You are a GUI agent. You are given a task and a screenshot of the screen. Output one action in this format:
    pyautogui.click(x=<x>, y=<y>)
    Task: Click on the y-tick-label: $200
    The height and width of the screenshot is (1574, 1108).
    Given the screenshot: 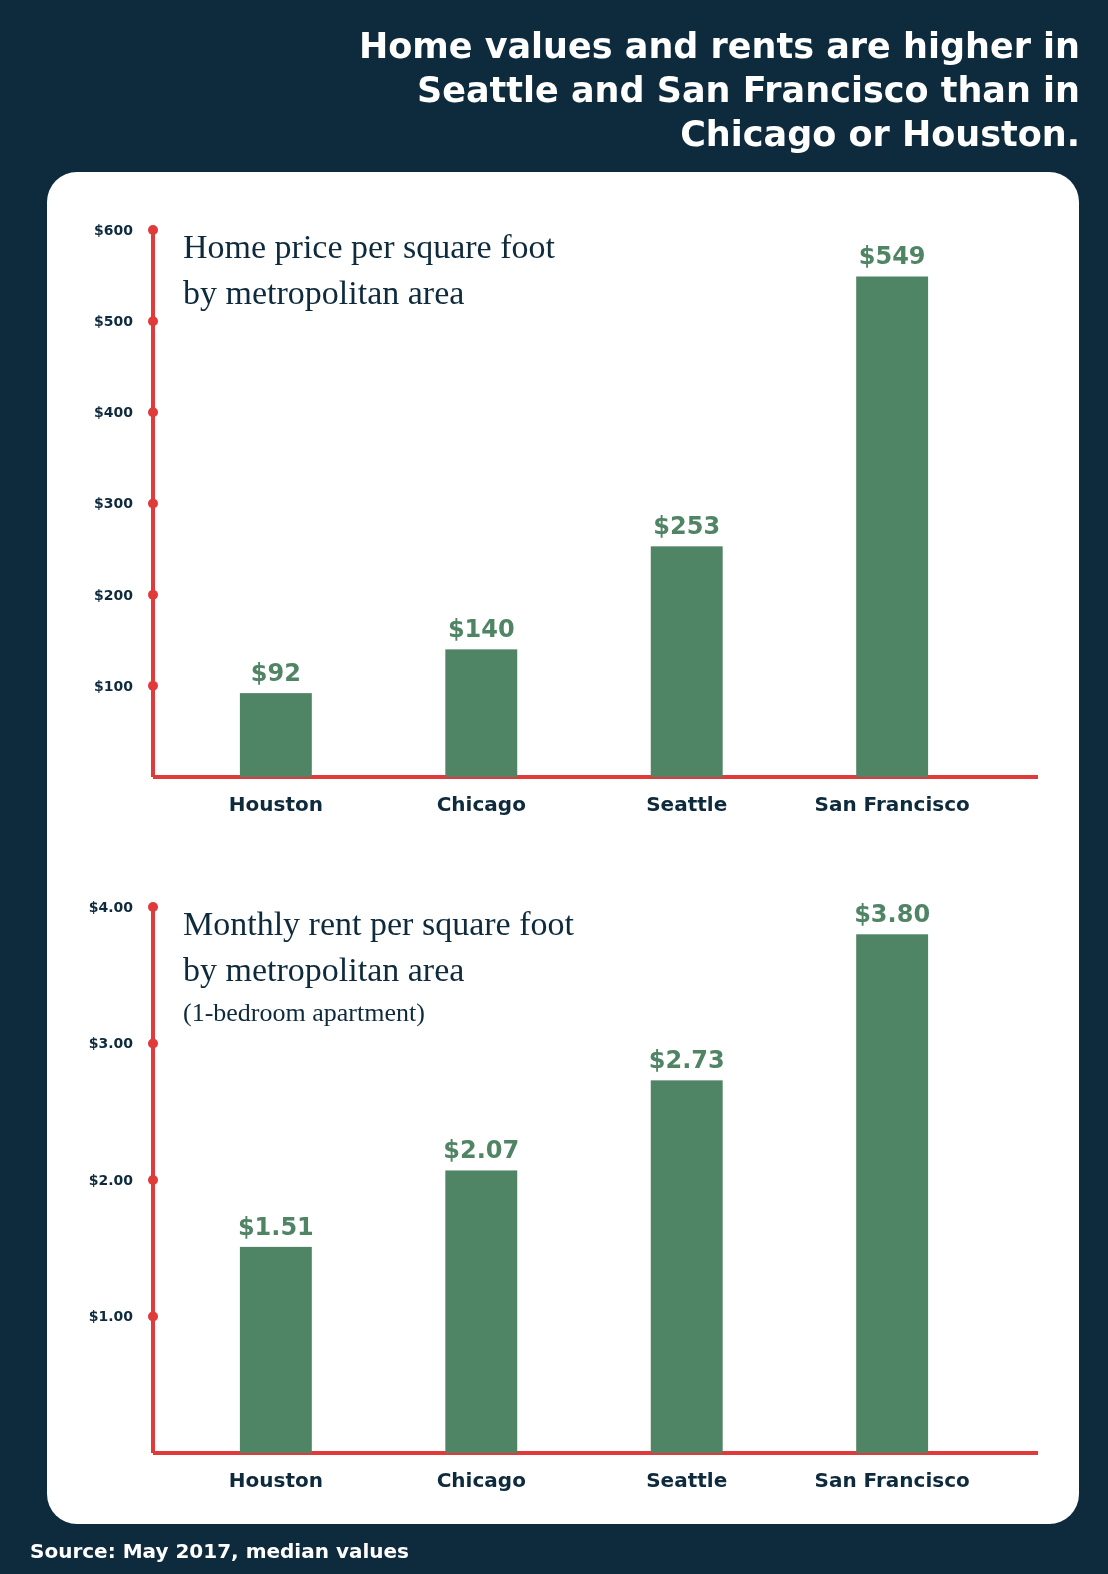 What is the action you would take?
    pyautogui.click(x=114, y=594)
    